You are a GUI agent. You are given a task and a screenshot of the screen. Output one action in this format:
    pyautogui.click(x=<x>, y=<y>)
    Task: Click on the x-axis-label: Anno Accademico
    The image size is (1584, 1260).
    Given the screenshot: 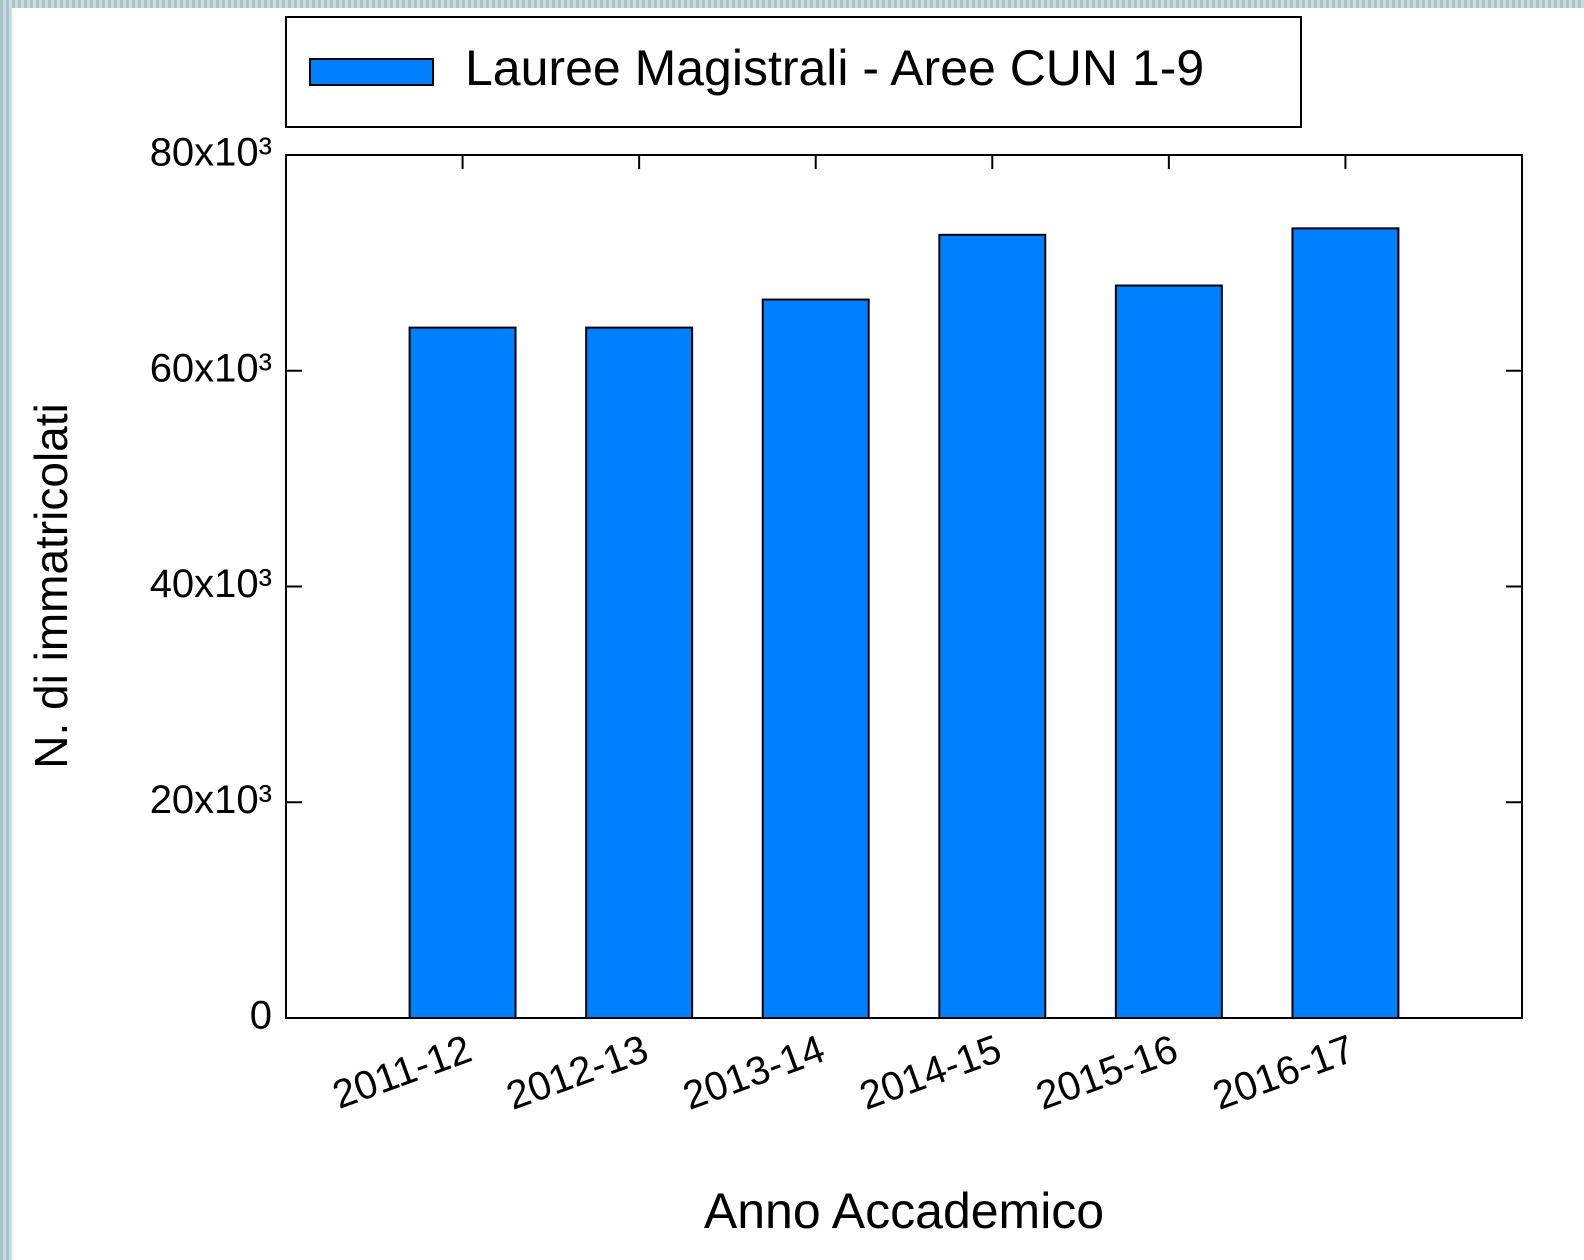 What is the action you would take?
    pyautogui.click(x=904, y=1211)
    